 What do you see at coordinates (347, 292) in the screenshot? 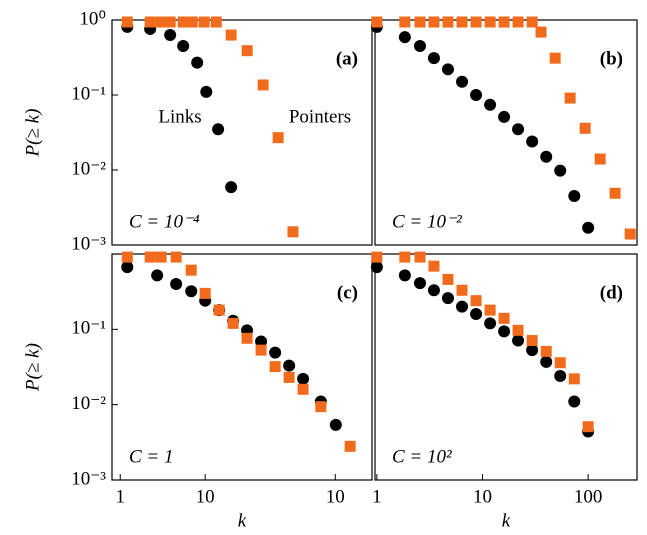
I see `panel-label: (c)` at bounding box center [347, 292].